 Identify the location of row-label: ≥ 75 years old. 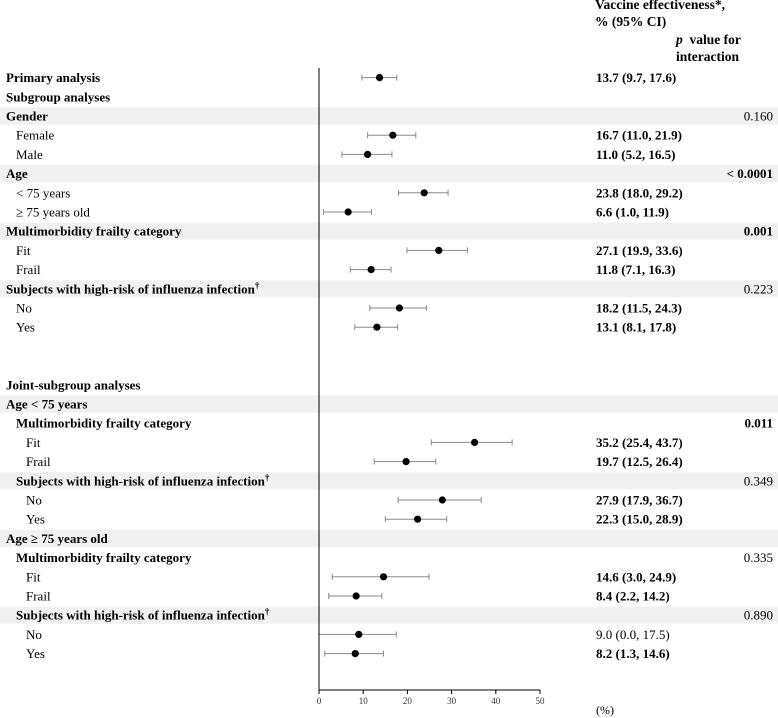
(53, 212).